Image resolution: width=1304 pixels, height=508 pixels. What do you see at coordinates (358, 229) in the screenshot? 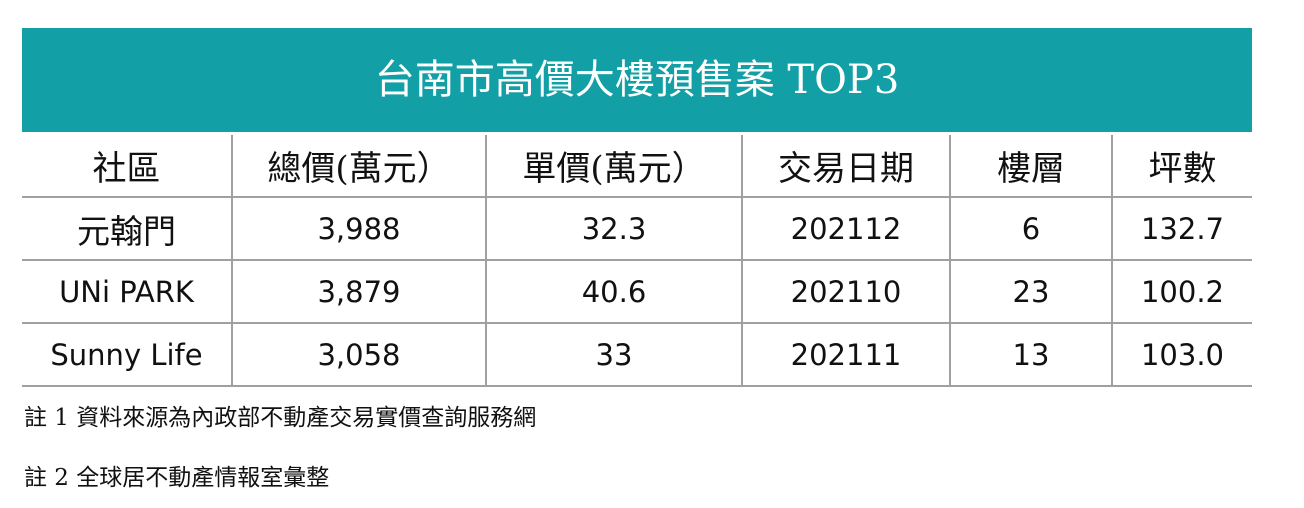
I see `table-cell: 3,988` at bounding box center [358, 229].